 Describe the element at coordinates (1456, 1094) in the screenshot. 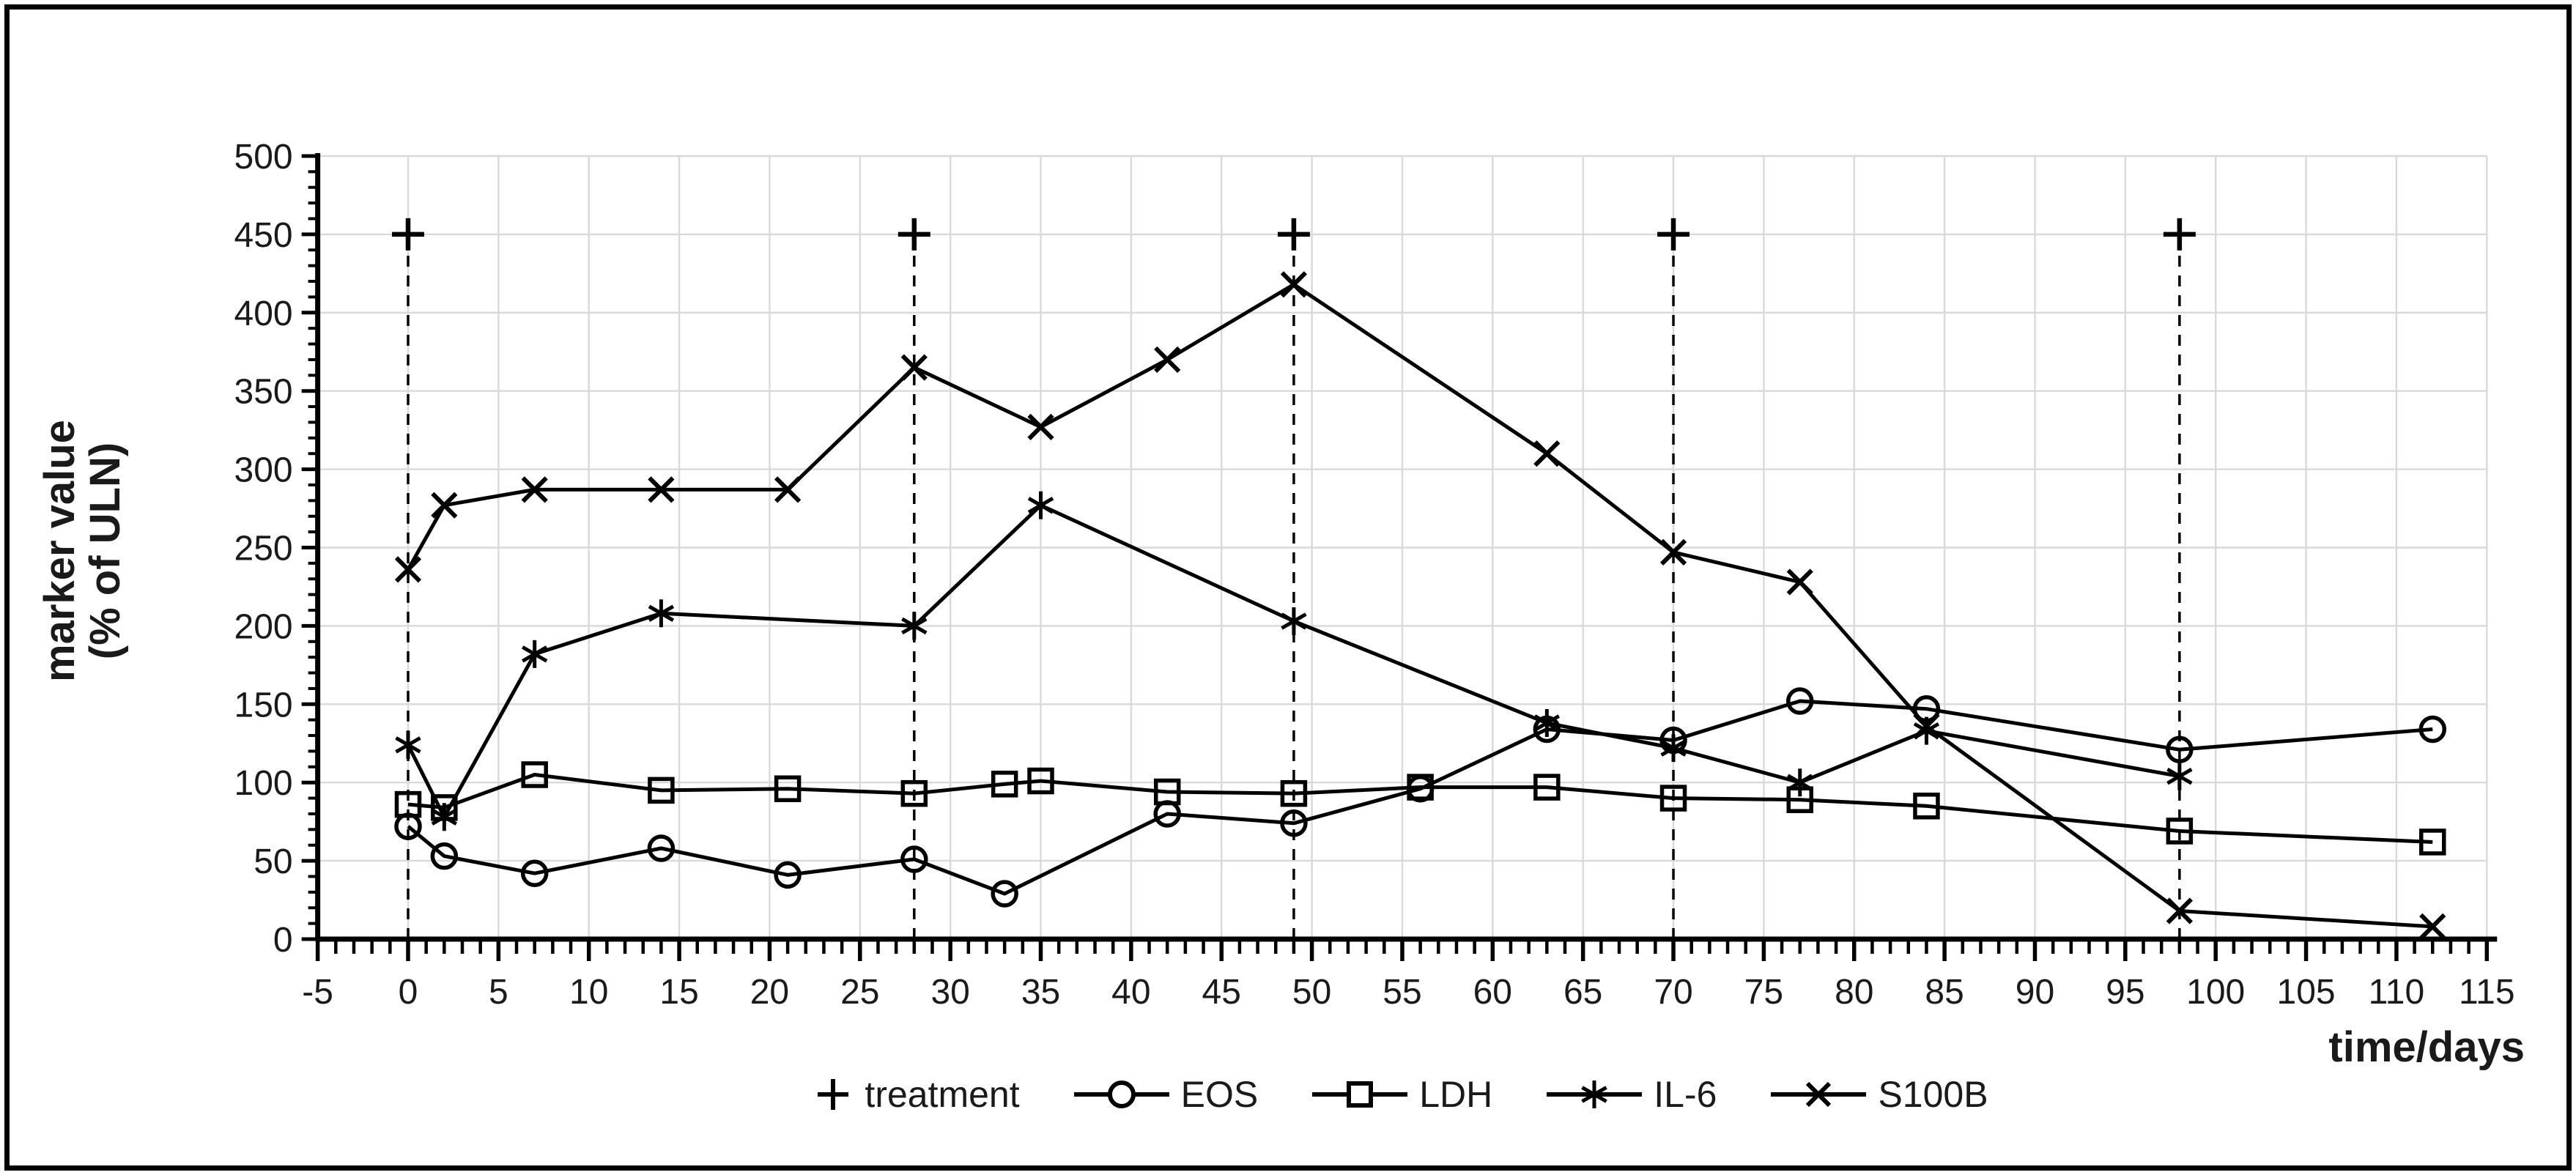

I see `legend-label: LDH` at that location.